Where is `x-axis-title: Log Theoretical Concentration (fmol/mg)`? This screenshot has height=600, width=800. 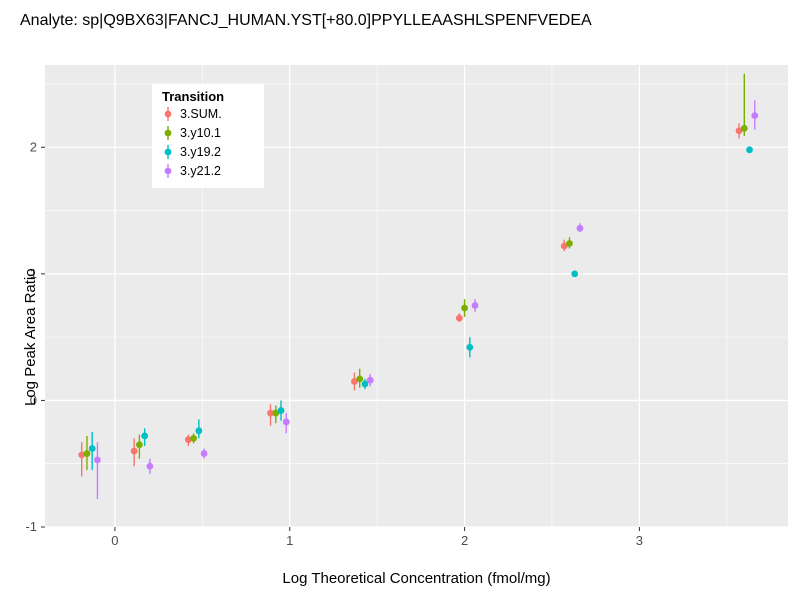
x-axis-title: Log Theoretical Concentration (fmol/mg) is located at coordinates (416, 578).